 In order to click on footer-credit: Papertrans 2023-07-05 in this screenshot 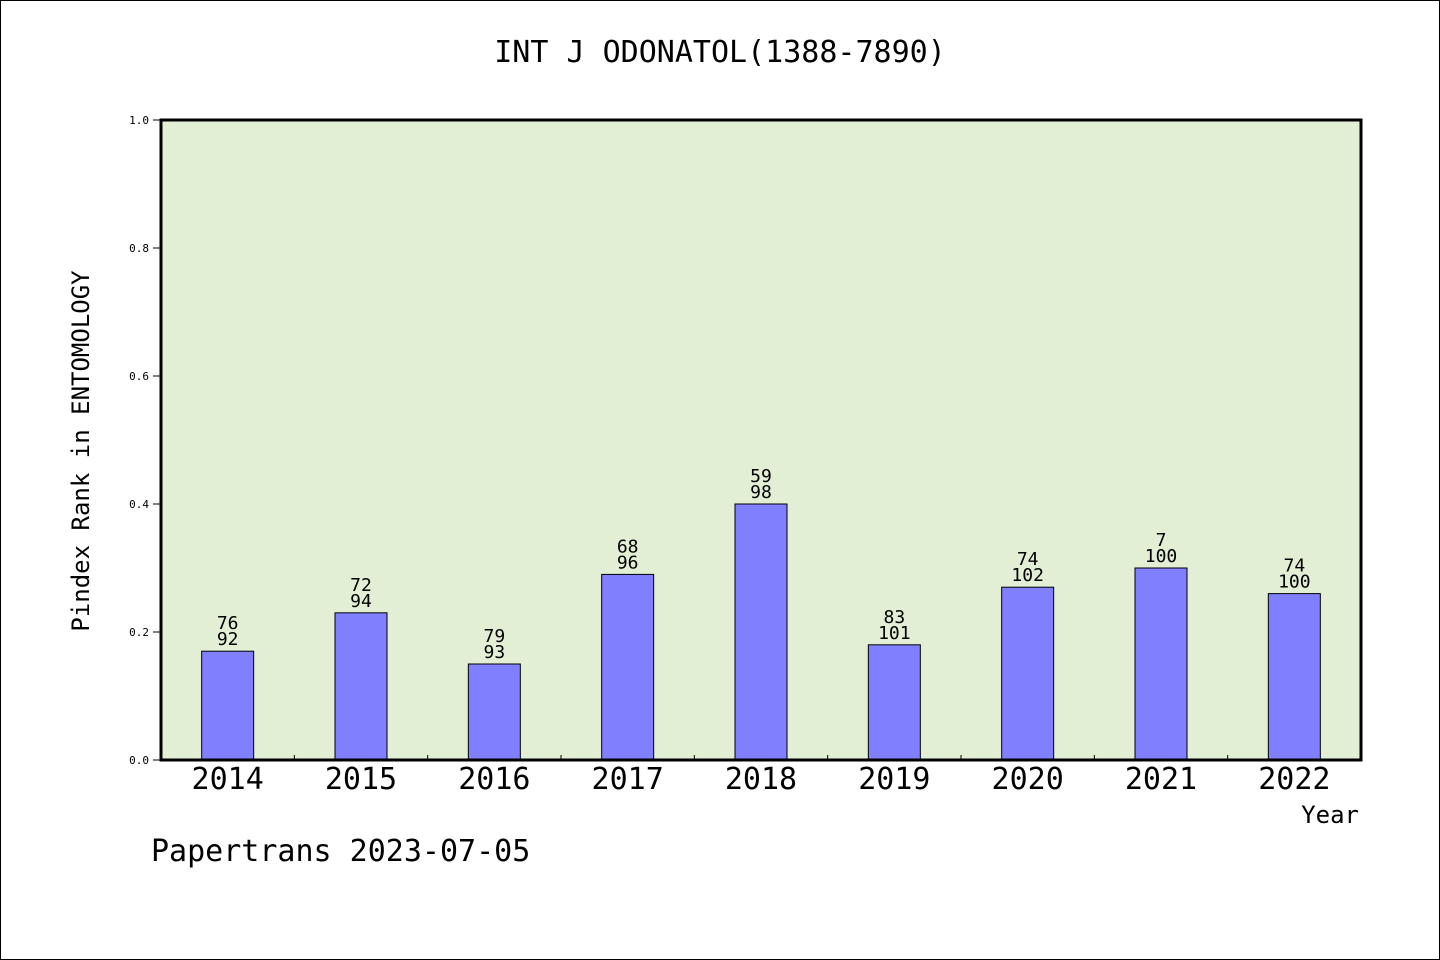, I will do `click(341, 851)`.